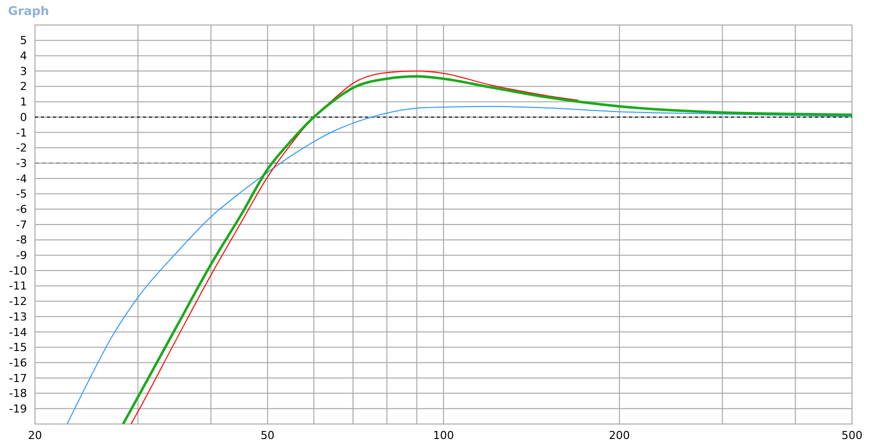 The width and height of the screenshot is (871, 442). I want to click on y-tick-label: -4, so click(21, 179).